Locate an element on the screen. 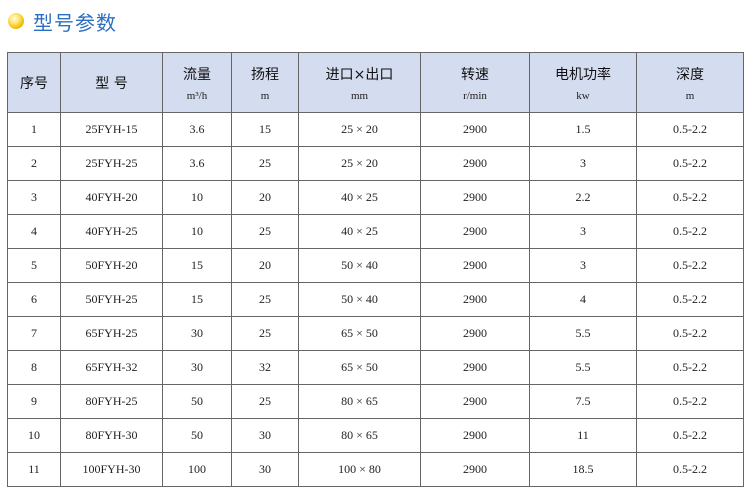  table-row: 11 100FYH-30 100 30 100 × 80 2900 18.5 0.5-2.2 is located at coordinates (375, 469).